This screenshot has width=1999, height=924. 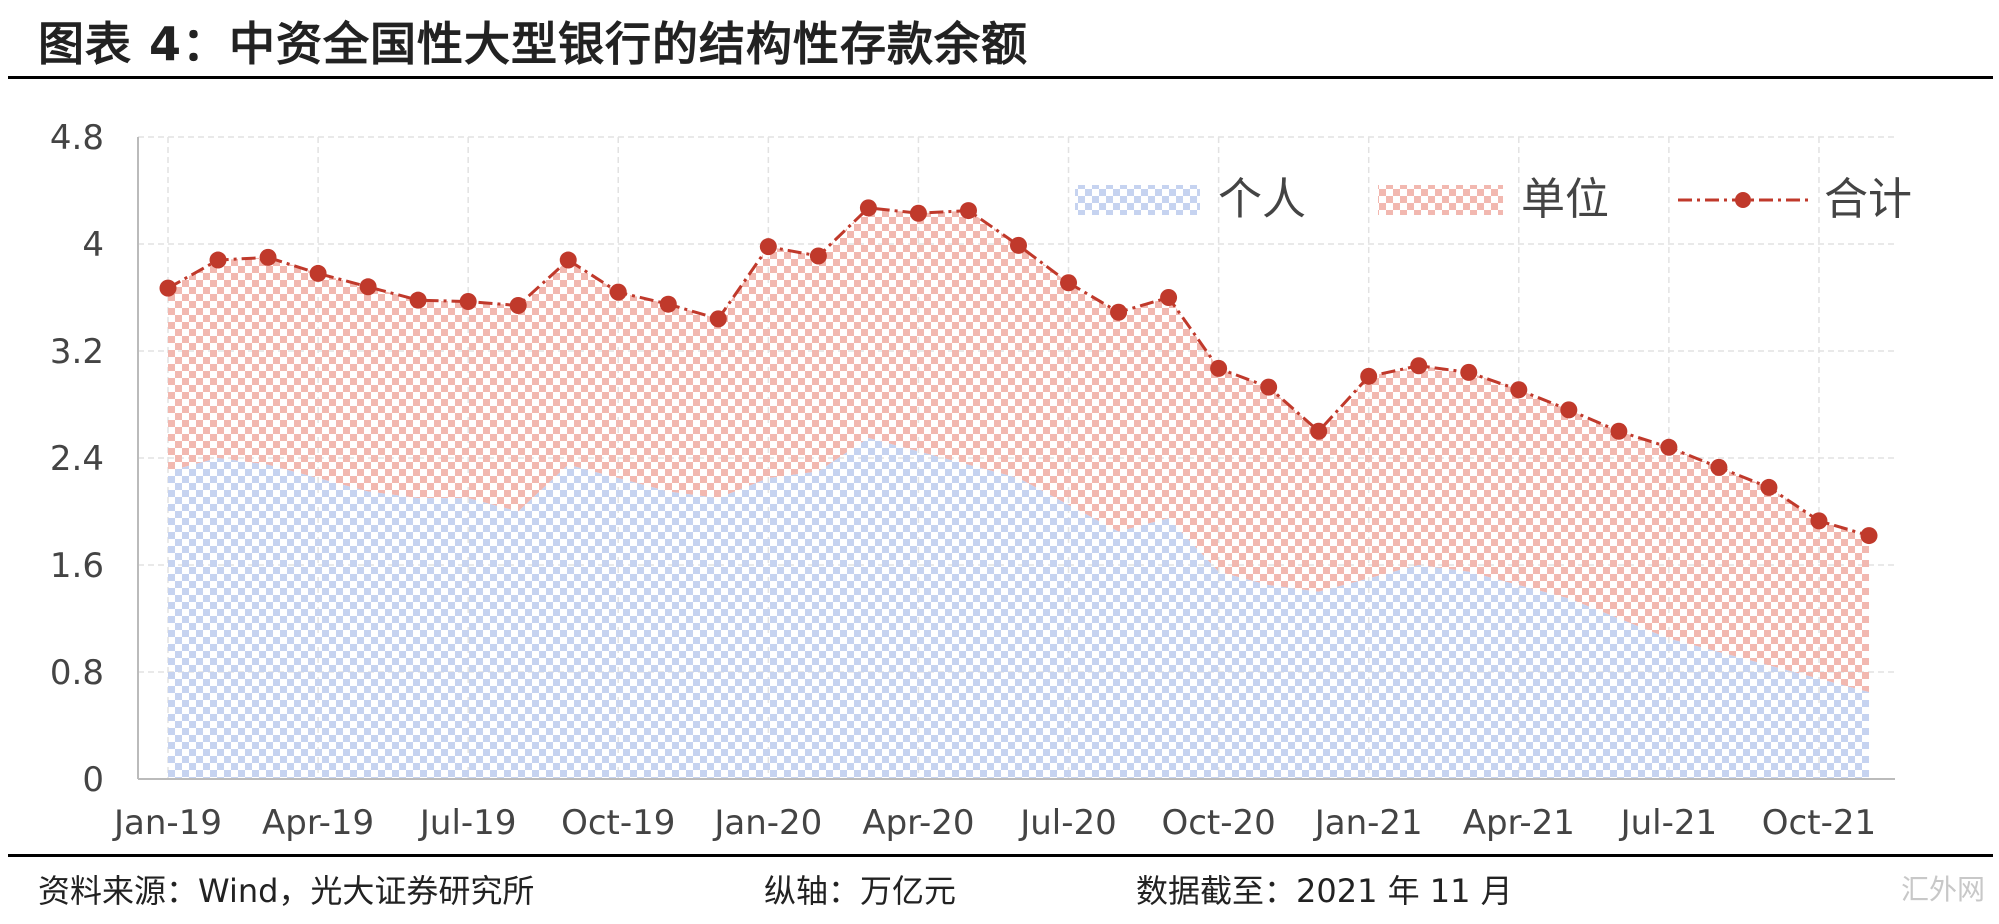 What do you see at coordinates (860, 891) in the screenshot?
I see `axis-unit-note: 纵轴：万亿元` at bounding box center [860, 891].